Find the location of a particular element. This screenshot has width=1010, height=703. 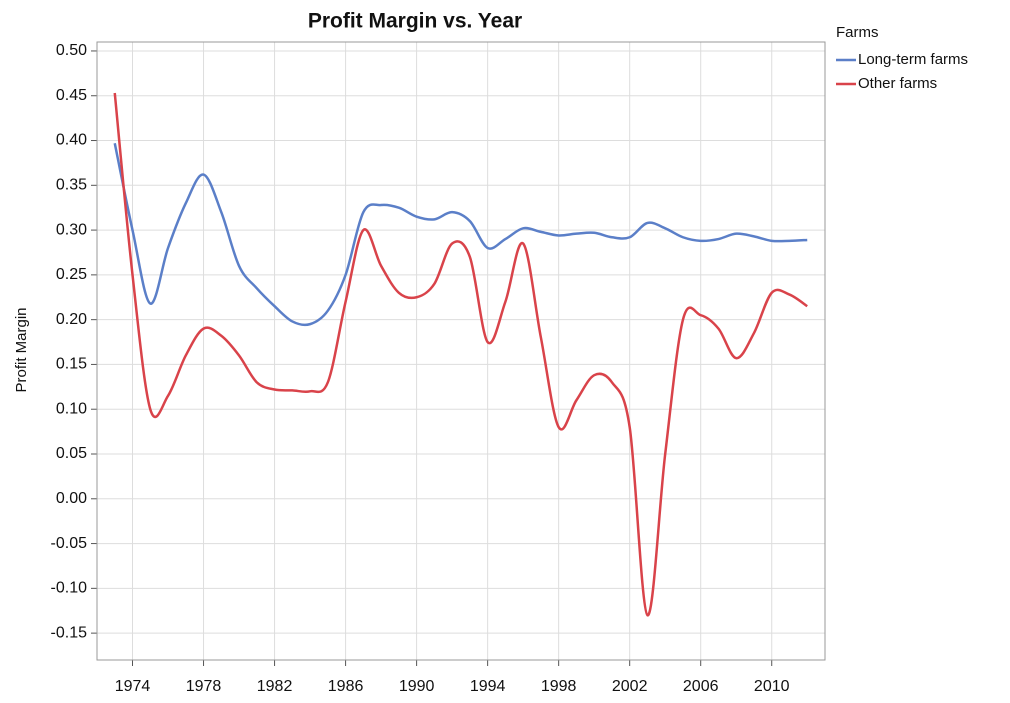

x-tick-label: 2002 is located at coordinates (630, 686).